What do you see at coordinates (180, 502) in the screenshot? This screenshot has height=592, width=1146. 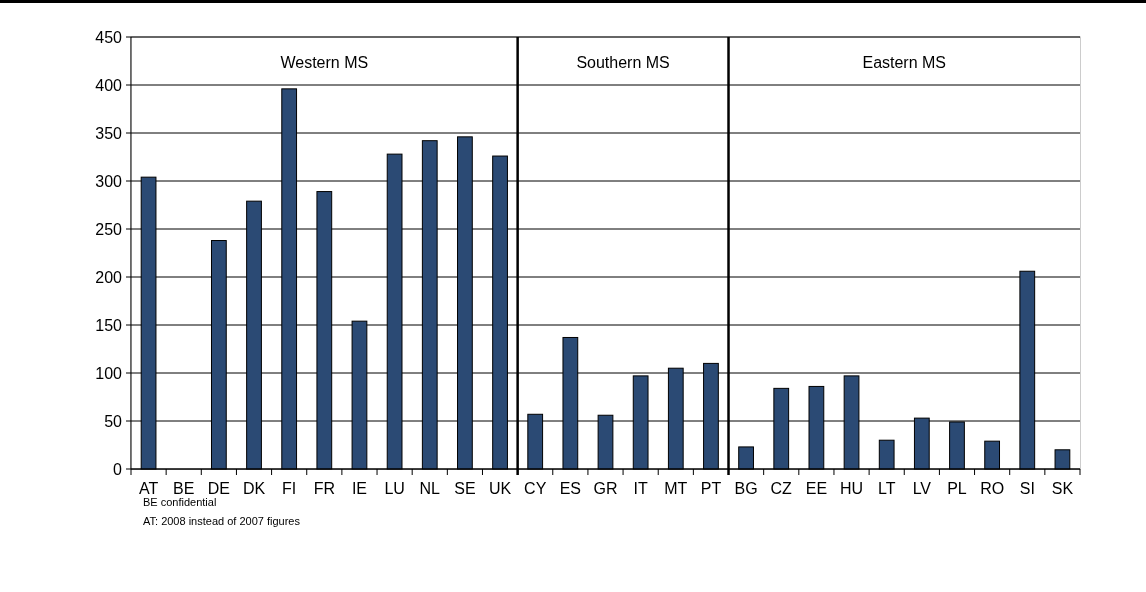 I see `text: BE confidential` at bounding box center [180, 502].